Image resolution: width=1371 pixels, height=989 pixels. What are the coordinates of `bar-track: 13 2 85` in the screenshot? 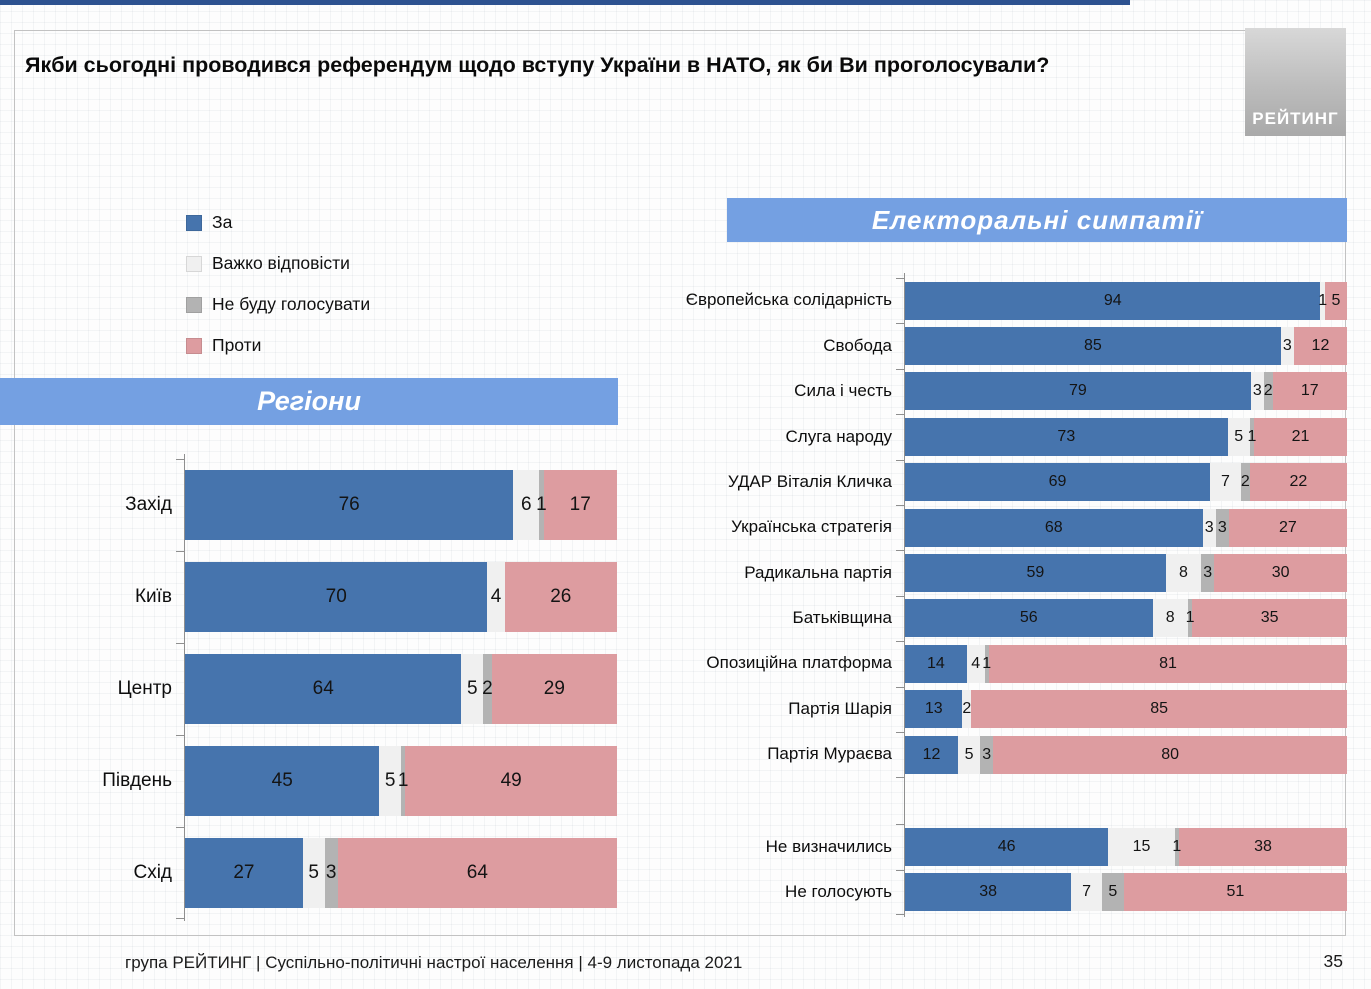 It's located at (1126, 709).